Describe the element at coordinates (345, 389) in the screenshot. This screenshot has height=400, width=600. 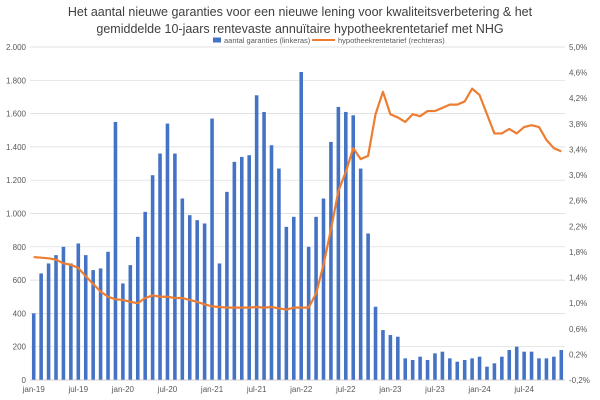
I see `x-tick-label: jul-22` at that location.